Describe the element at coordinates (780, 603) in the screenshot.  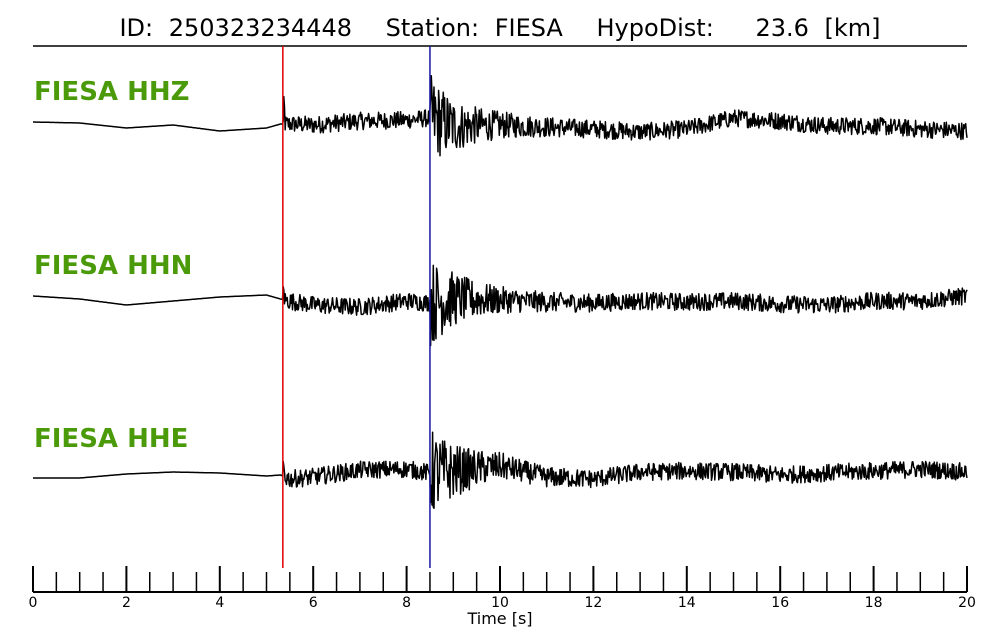
I see `x-tick-label: 16` at that location.